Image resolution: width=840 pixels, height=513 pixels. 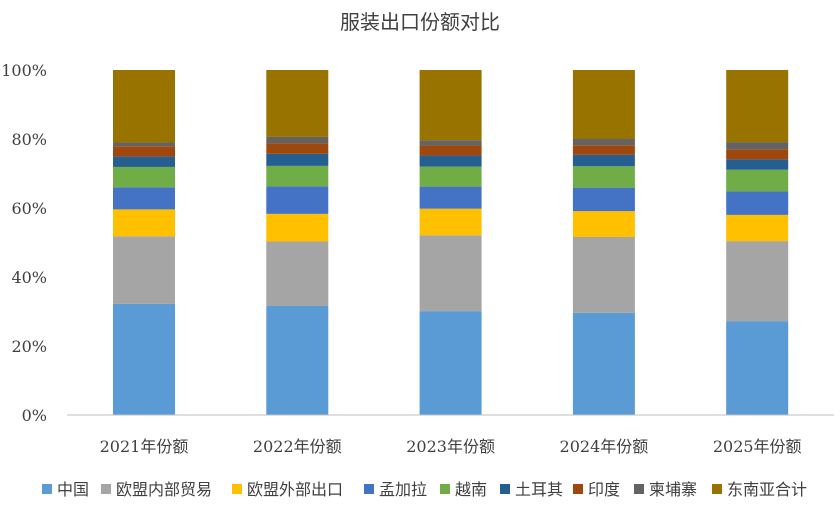 I want to click on legend-label: 欧盟内部贸易, so click(x=164, y=489).